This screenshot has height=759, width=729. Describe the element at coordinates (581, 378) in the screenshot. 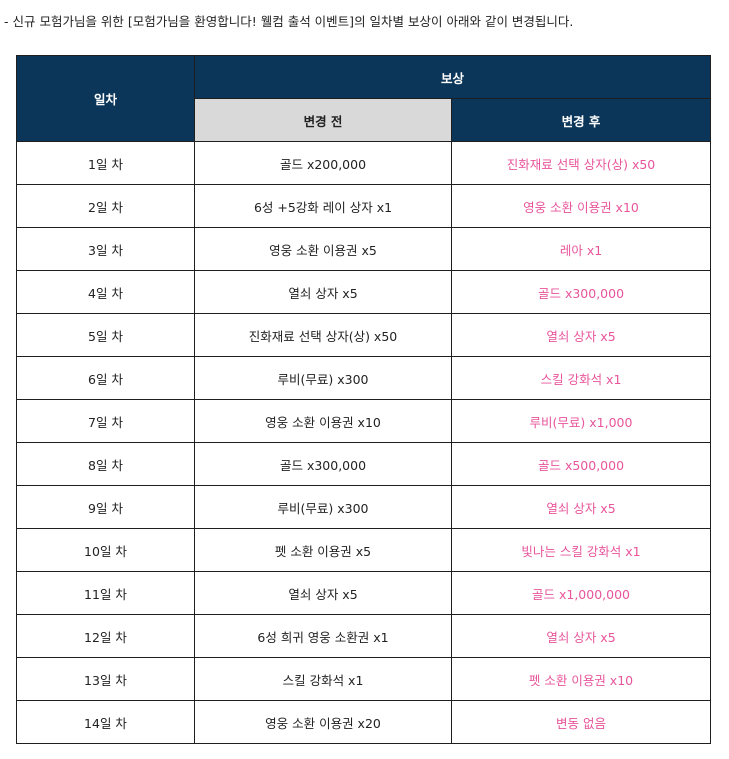

I see `after-cell: 스킬 강화석 x1` at that location.